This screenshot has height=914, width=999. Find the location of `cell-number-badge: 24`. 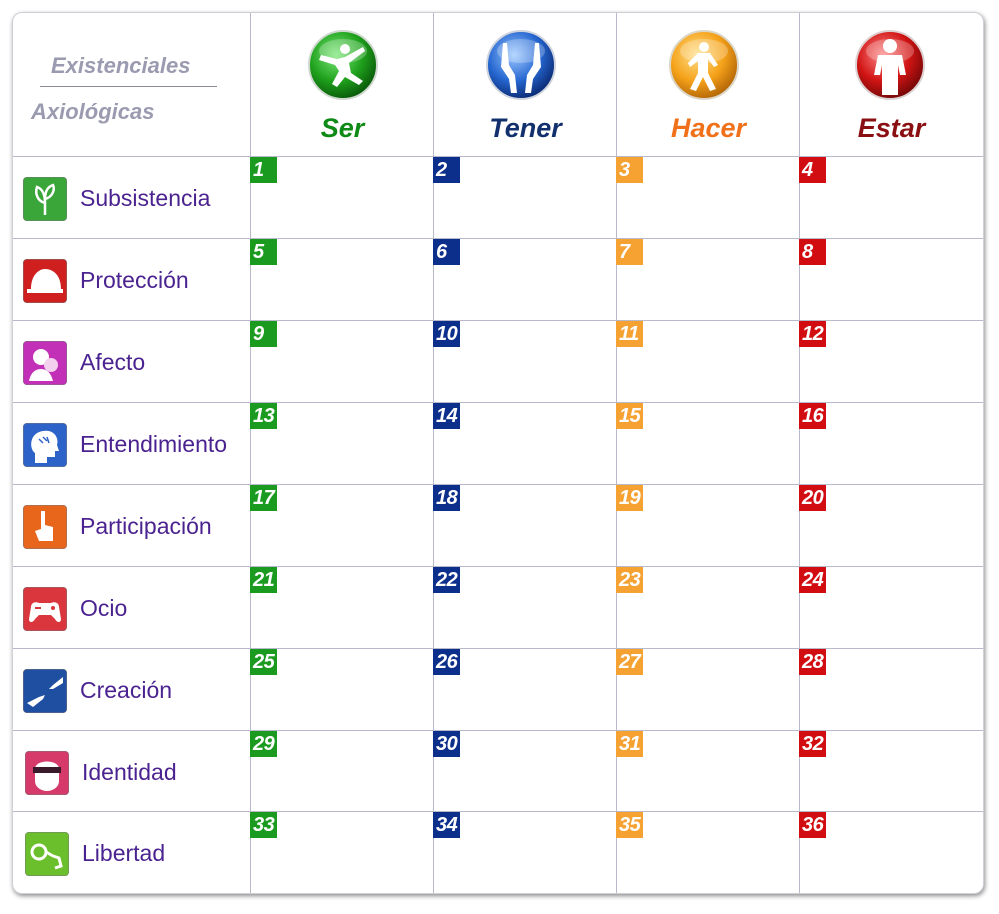

cell-number-badge: 24 is located at coordinates (812, 580).